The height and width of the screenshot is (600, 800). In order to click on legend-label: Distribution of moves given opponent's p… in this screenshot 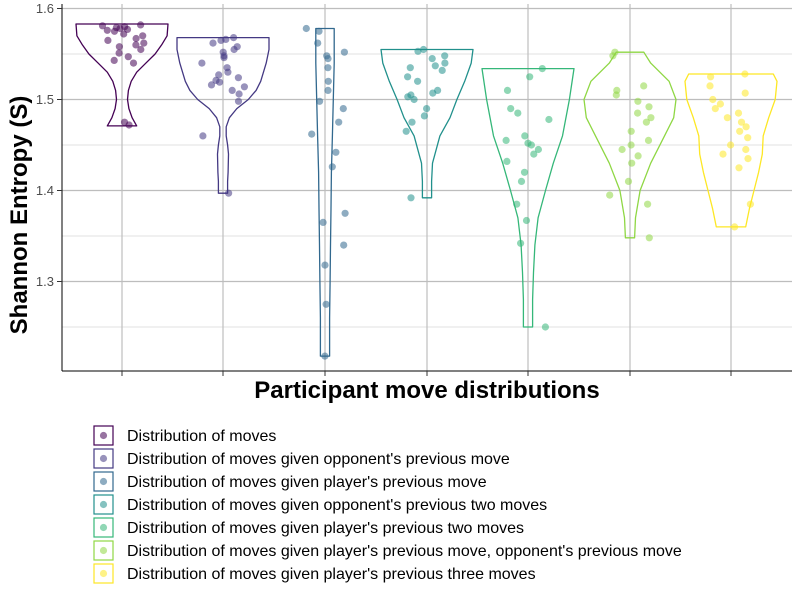, I will do `click(318, 459)`.